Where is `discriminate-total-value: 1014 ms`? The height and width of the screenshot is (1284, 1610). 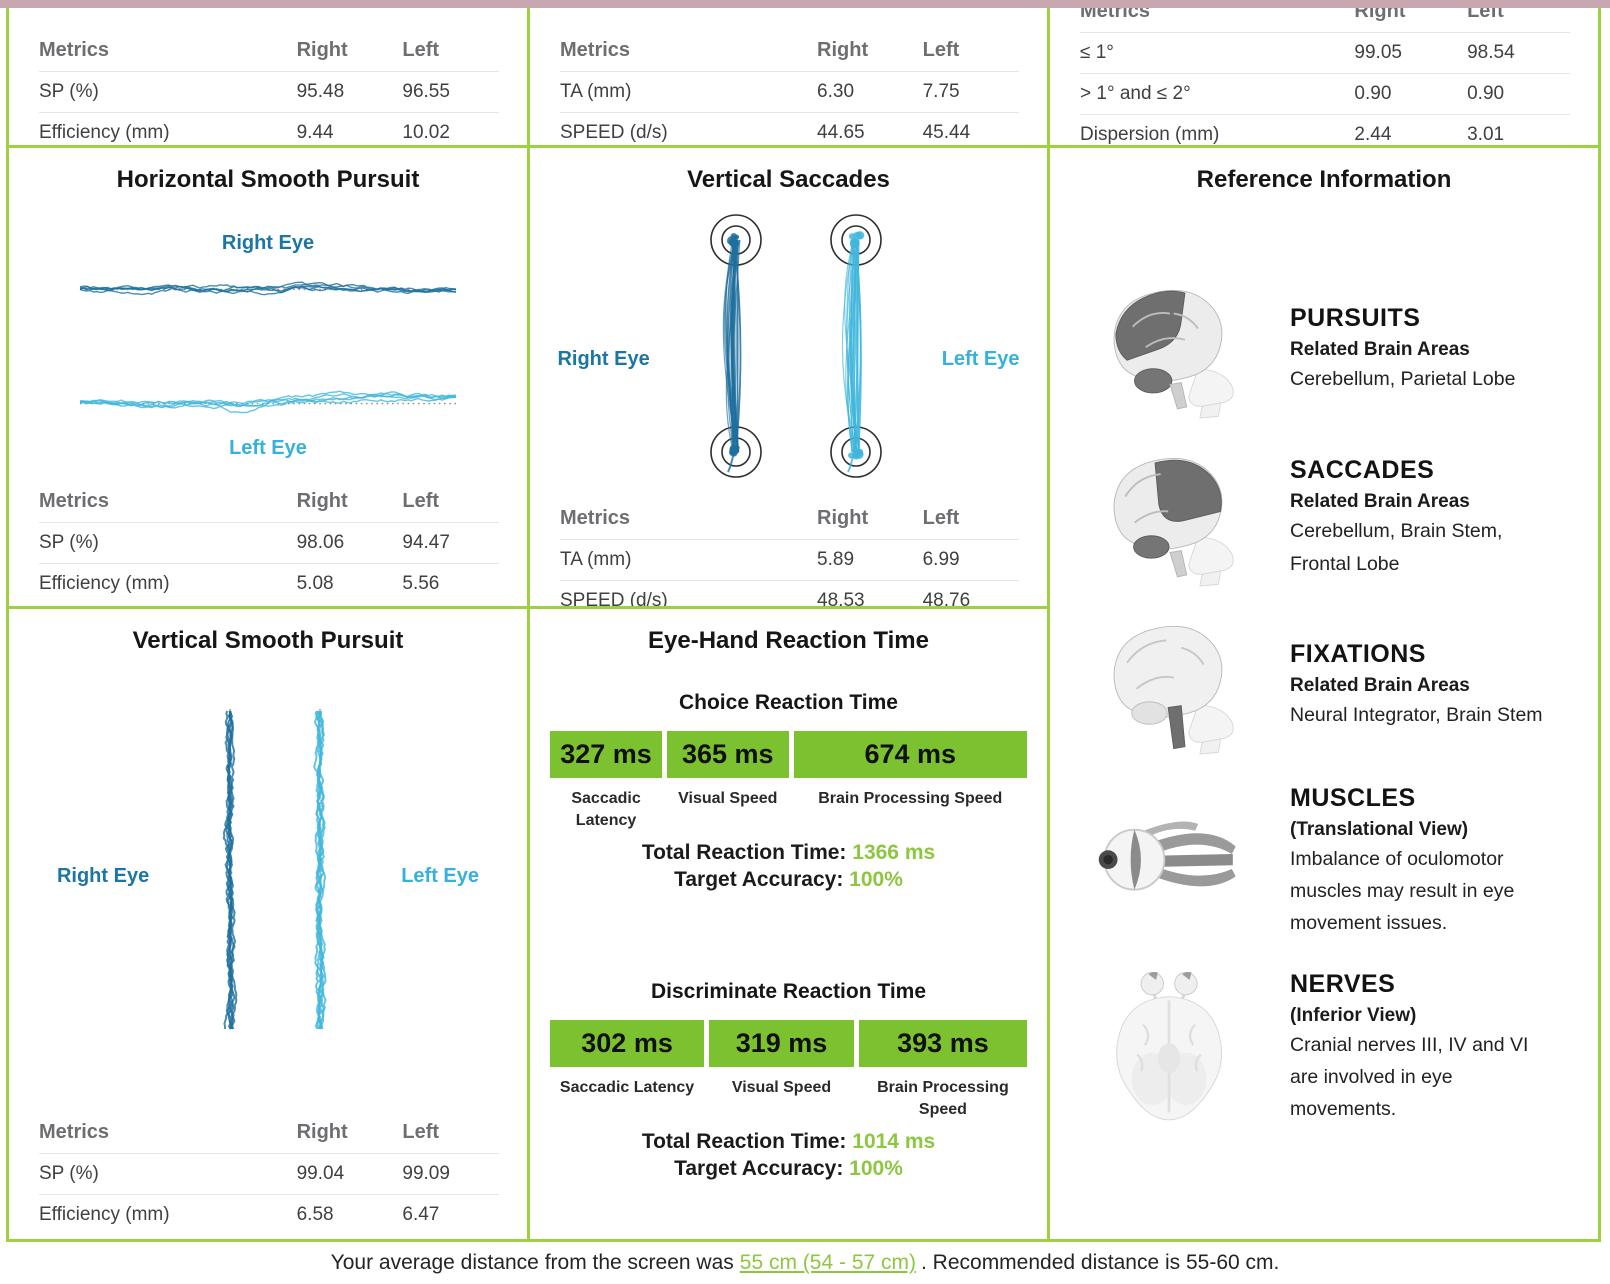 discriminate-total-value: 1014 ms is located at coordinates (894, 1141).